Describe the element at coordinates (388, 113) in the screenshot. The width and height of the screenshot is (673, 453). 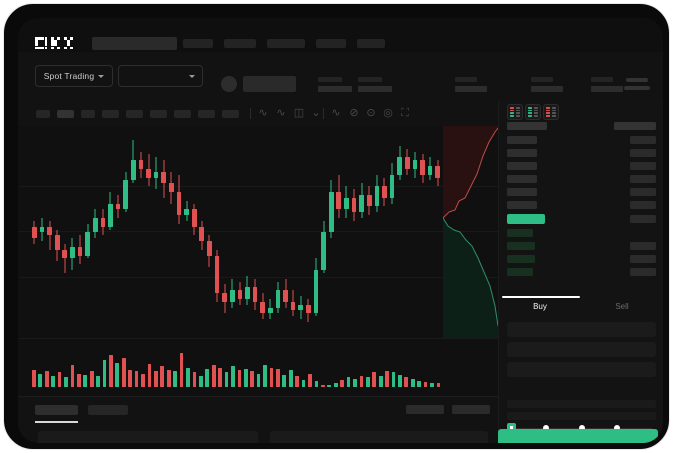
I see `camera-icon: ◎` at that location.